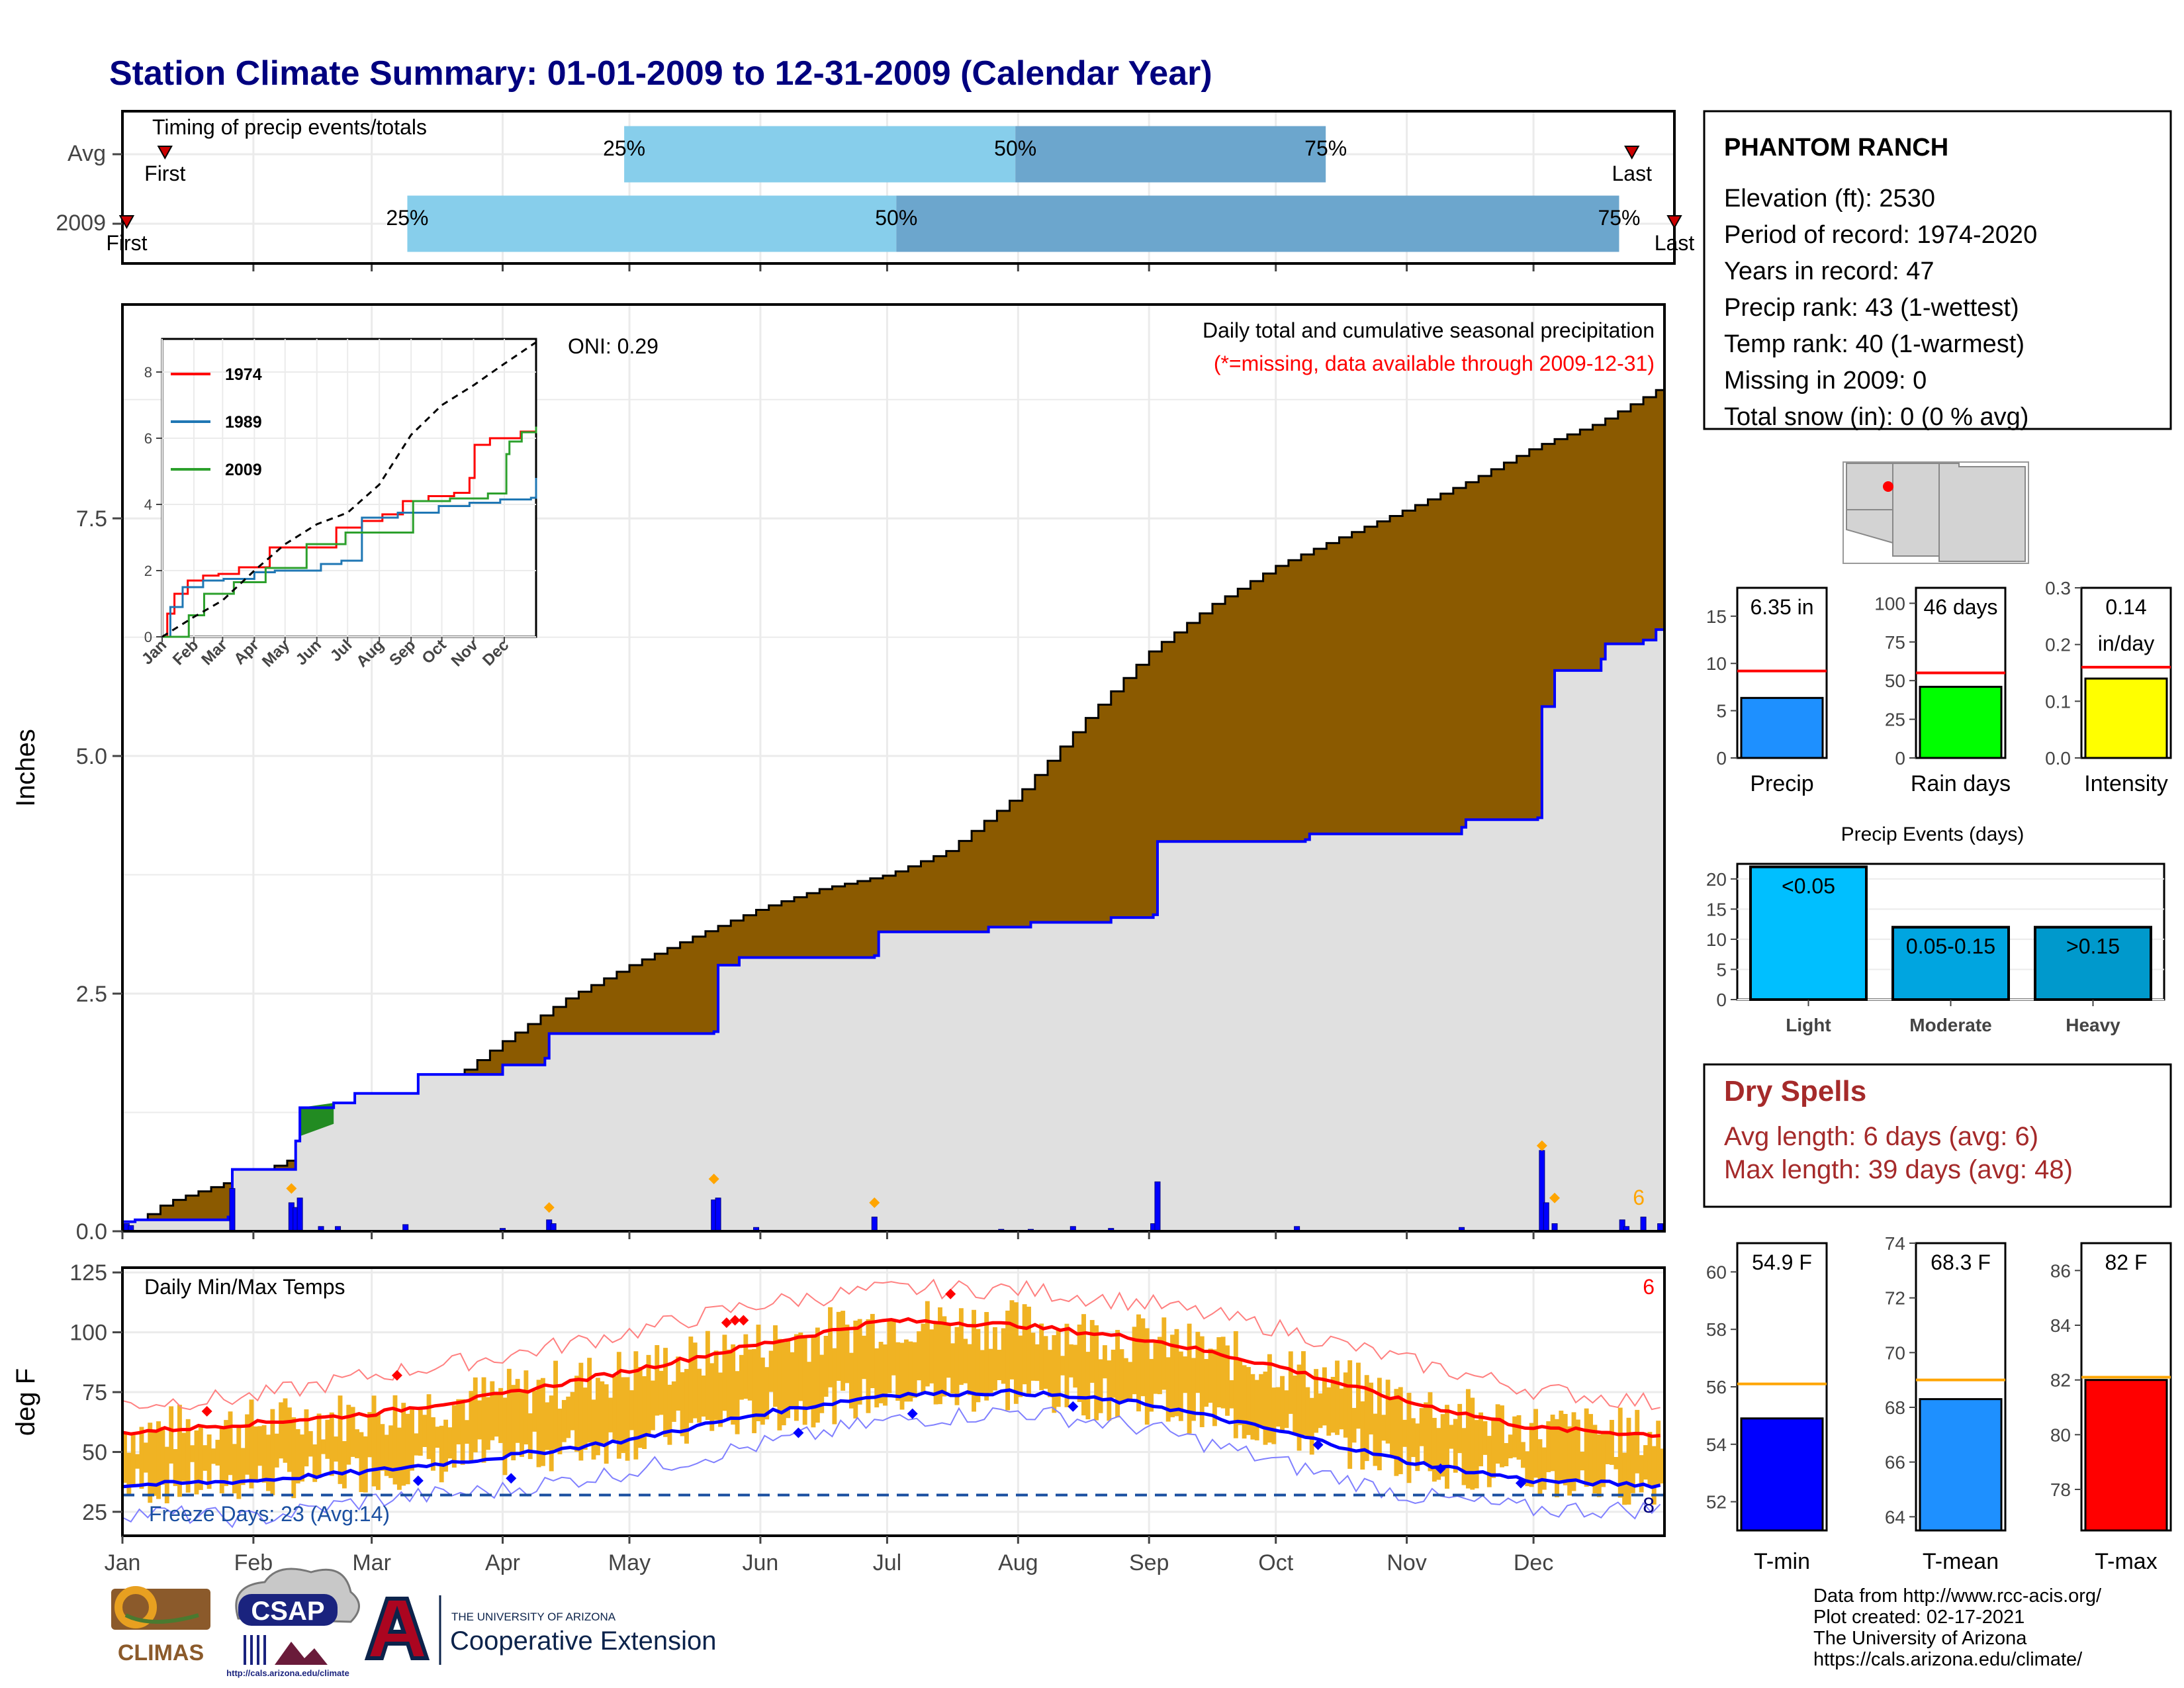  I want to click on summary-bar-t-max, so click(2126, 1455).